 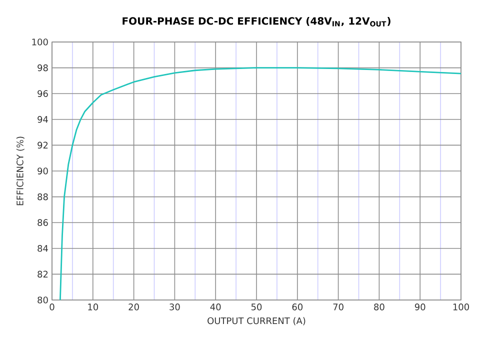 What do you see at coordinates (43, 119) in the screenshot?
I see `y-tick-label: 94` at bounding box center [43, 119].